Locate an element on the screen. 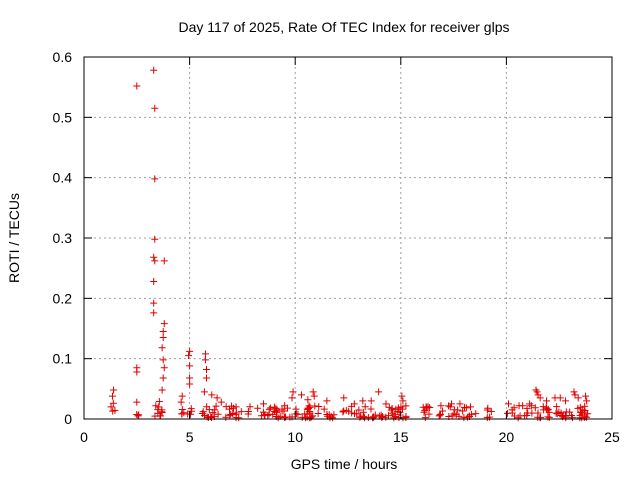 The height and width of the screenshot is (485, 640). y-tick-label: 0.4 is located at coordinates (63, 178).